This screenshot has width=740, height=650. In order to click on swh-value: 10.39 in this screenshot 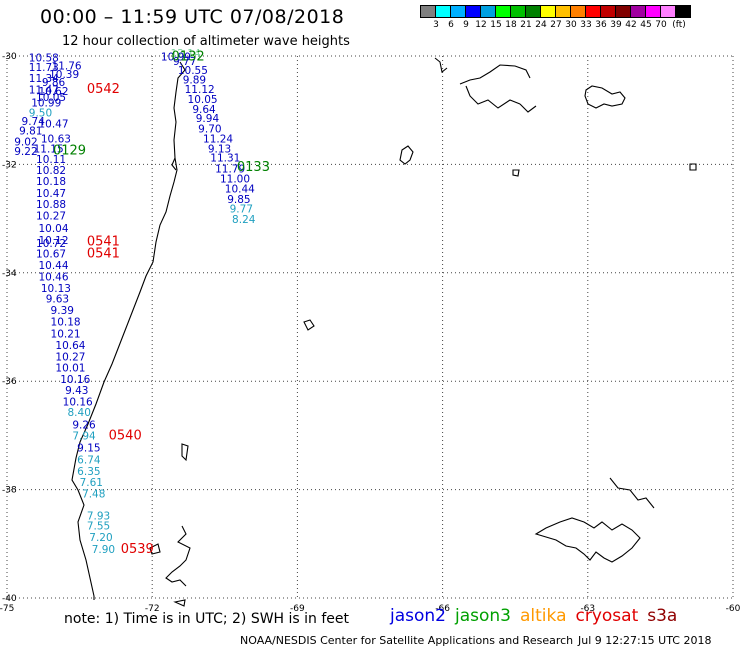, I will do `click(64, 75)`.